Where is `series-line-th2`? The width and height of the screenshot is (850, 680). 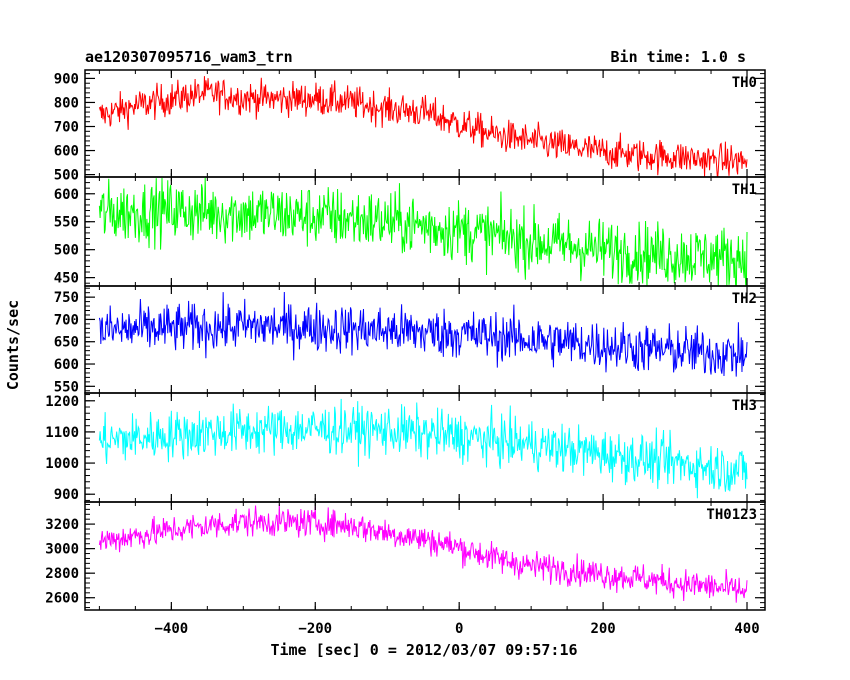 series-line-th2 is located at coordinates (423, 334).